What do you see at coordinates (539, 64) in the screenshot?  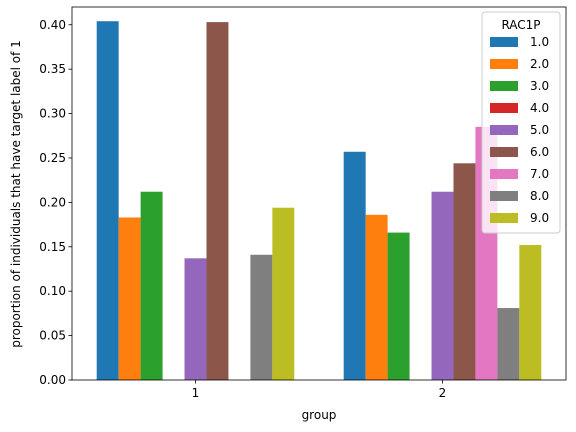 I see `legend-label: 2.0` at bounding box center [539, 64].